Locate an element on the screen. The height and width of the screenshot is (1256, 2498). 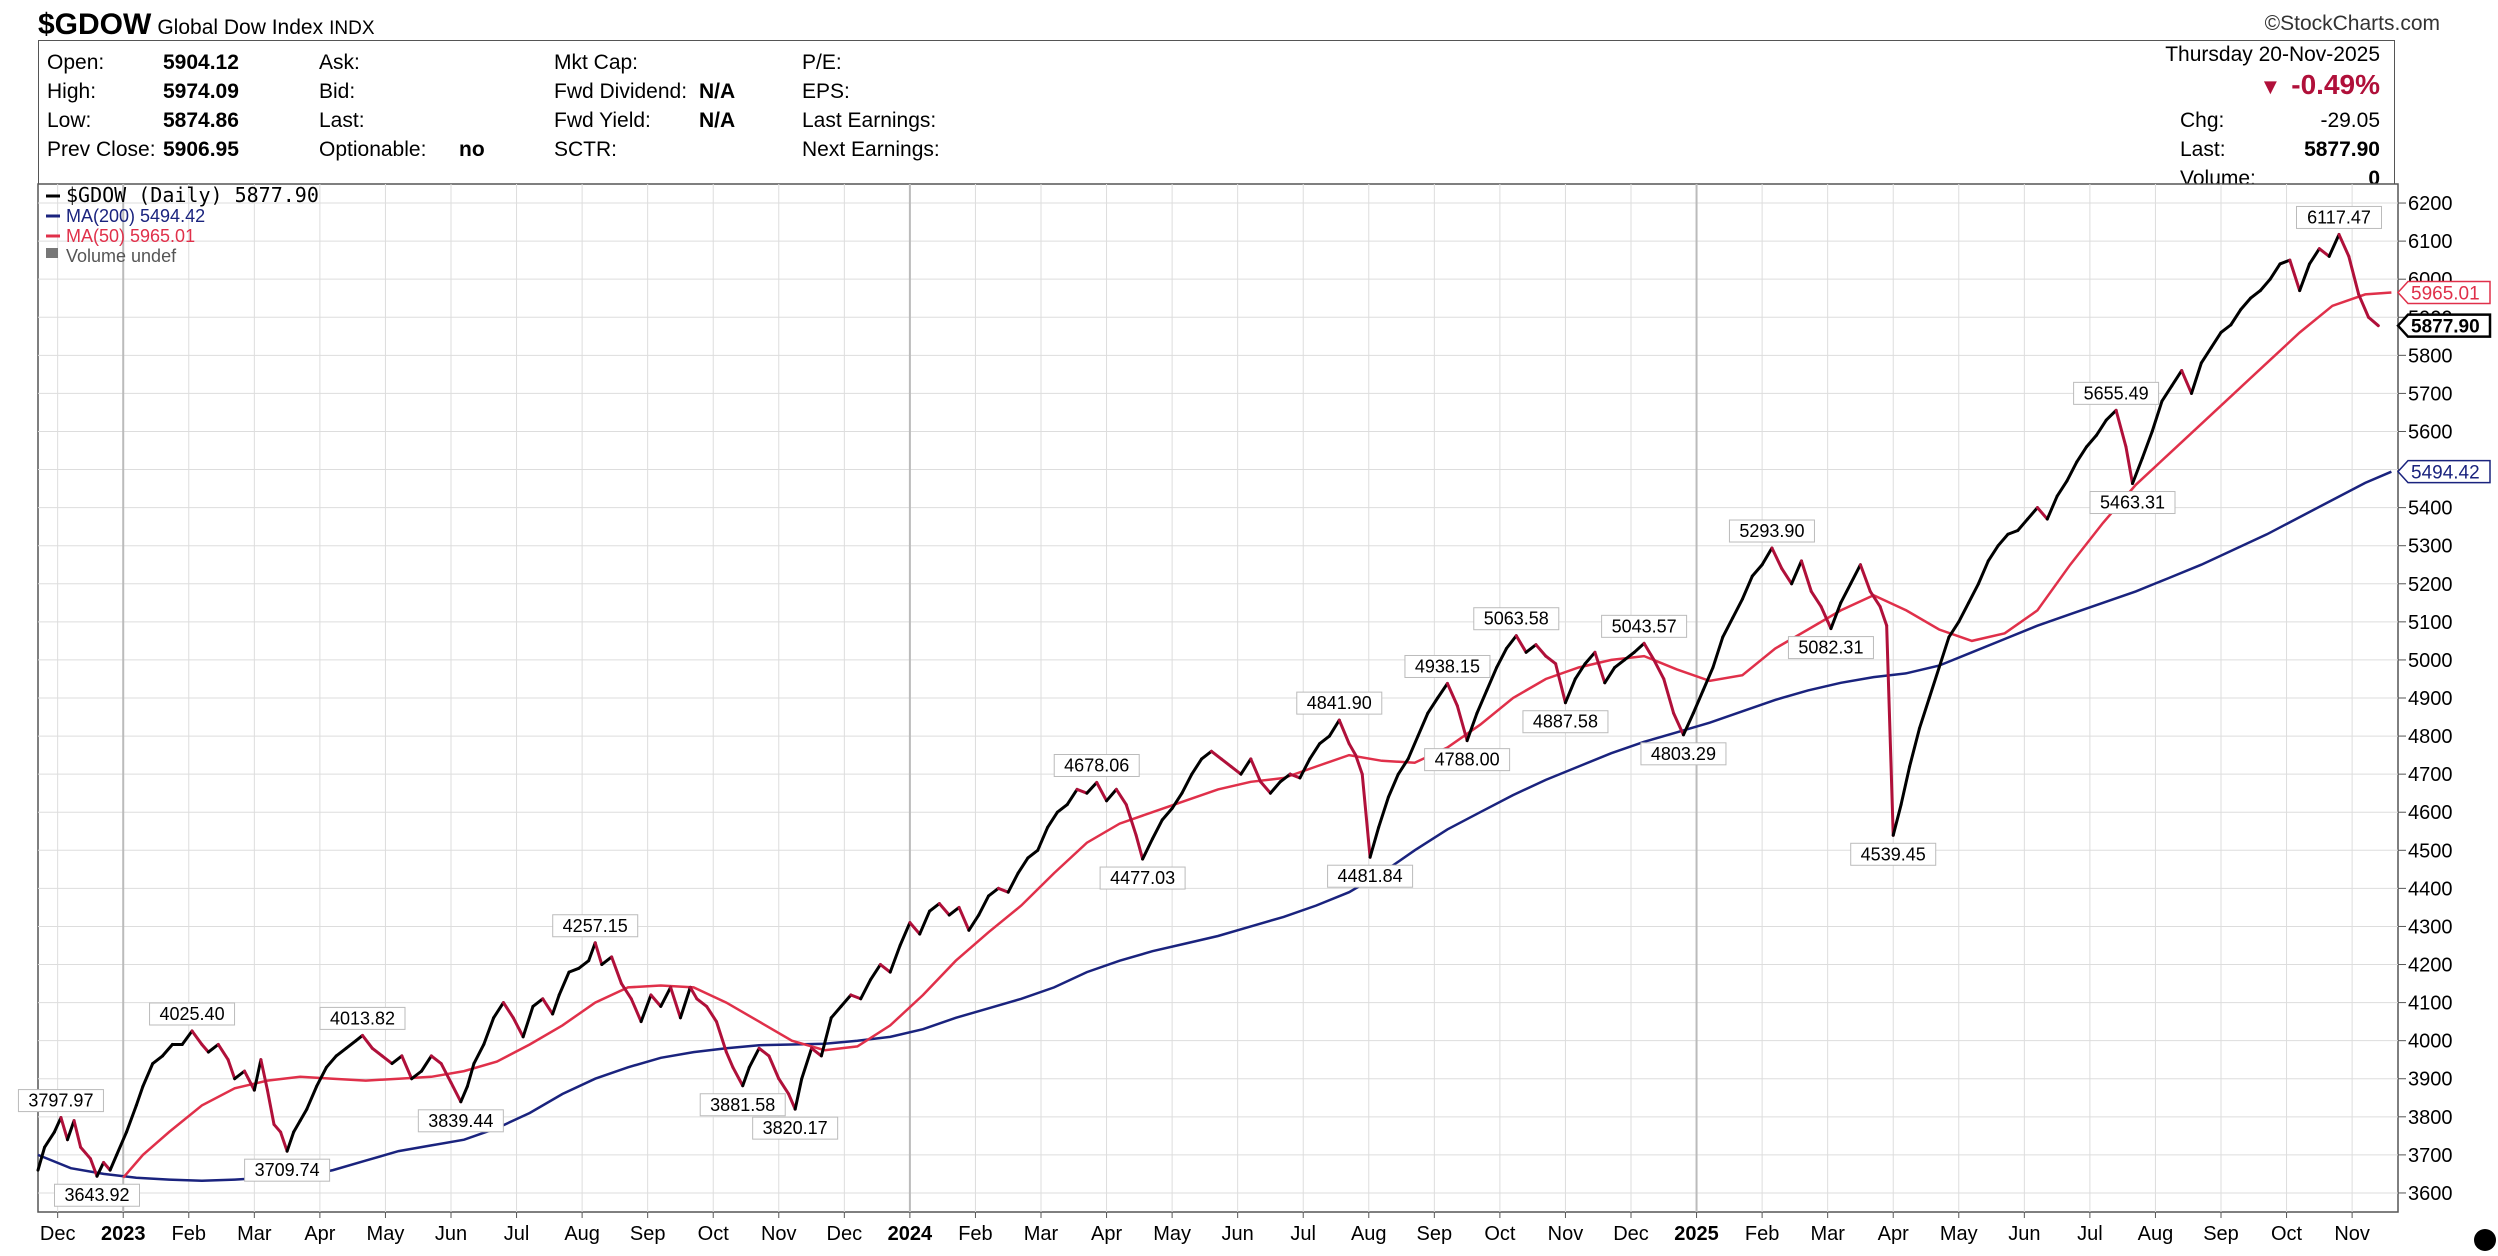
price-annotation: 4477.03 is located at coordinates (1142, 878).